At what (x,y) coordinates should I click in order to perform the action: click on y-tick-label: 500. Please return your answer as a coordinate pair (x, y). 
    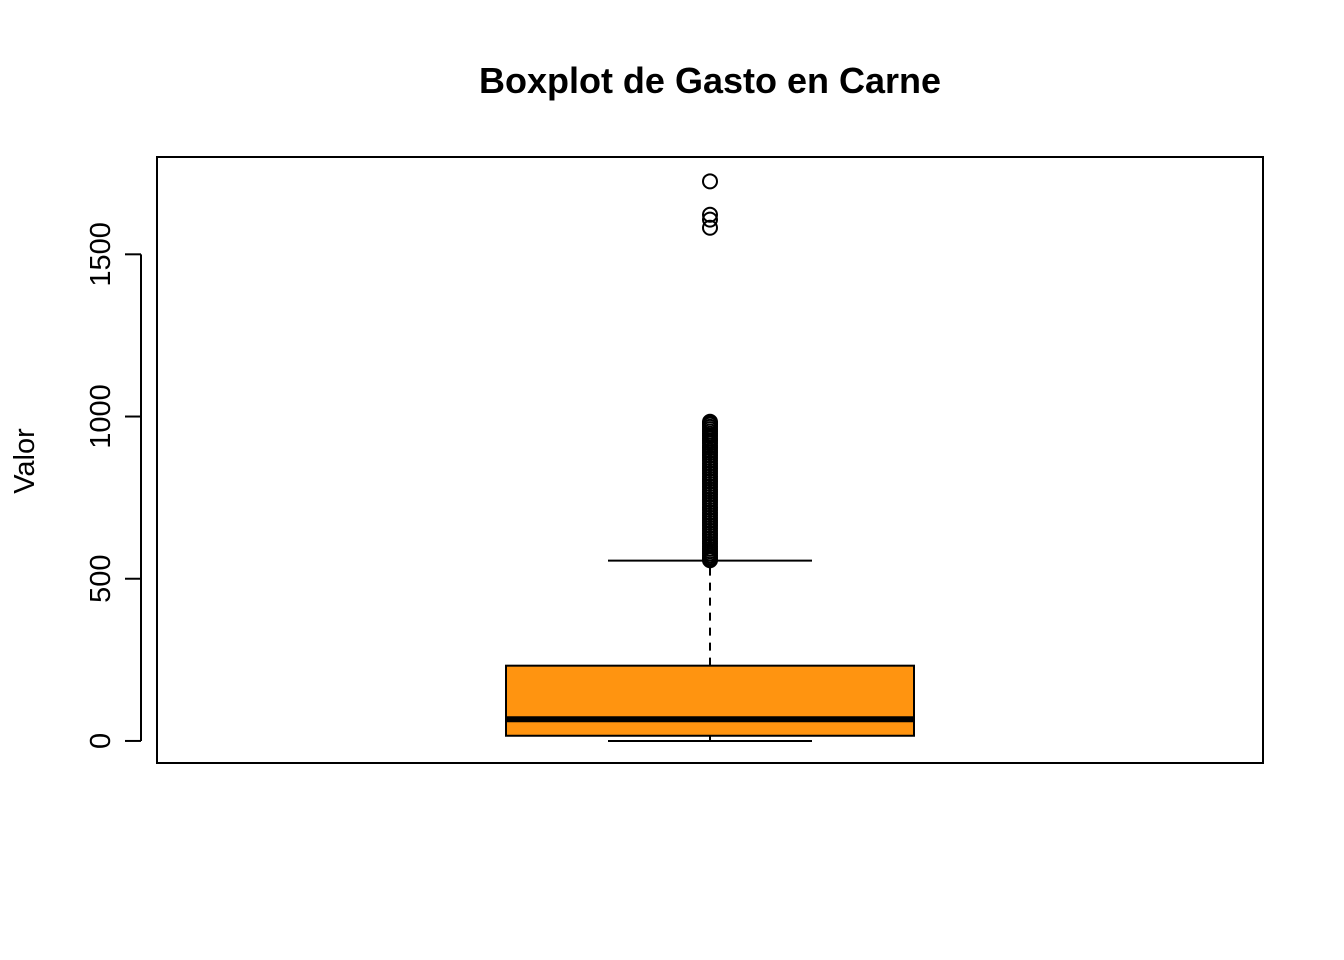
    Looking at the image, I should click on (101, 579).